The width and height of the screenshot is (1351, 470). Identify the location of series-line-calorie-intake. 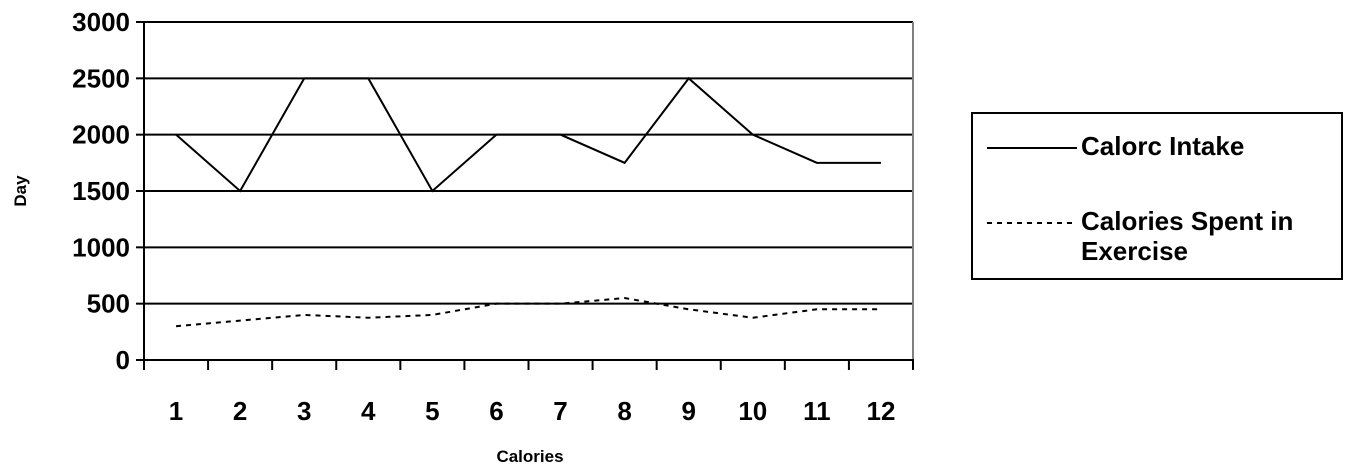
(528, 134).